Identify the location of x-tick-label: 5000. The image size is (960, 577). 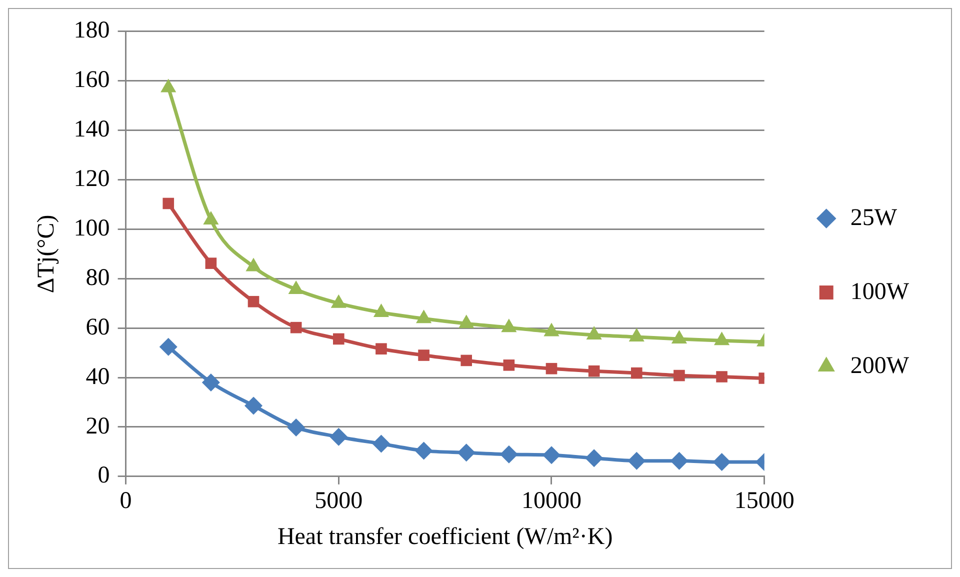
(338, 501).